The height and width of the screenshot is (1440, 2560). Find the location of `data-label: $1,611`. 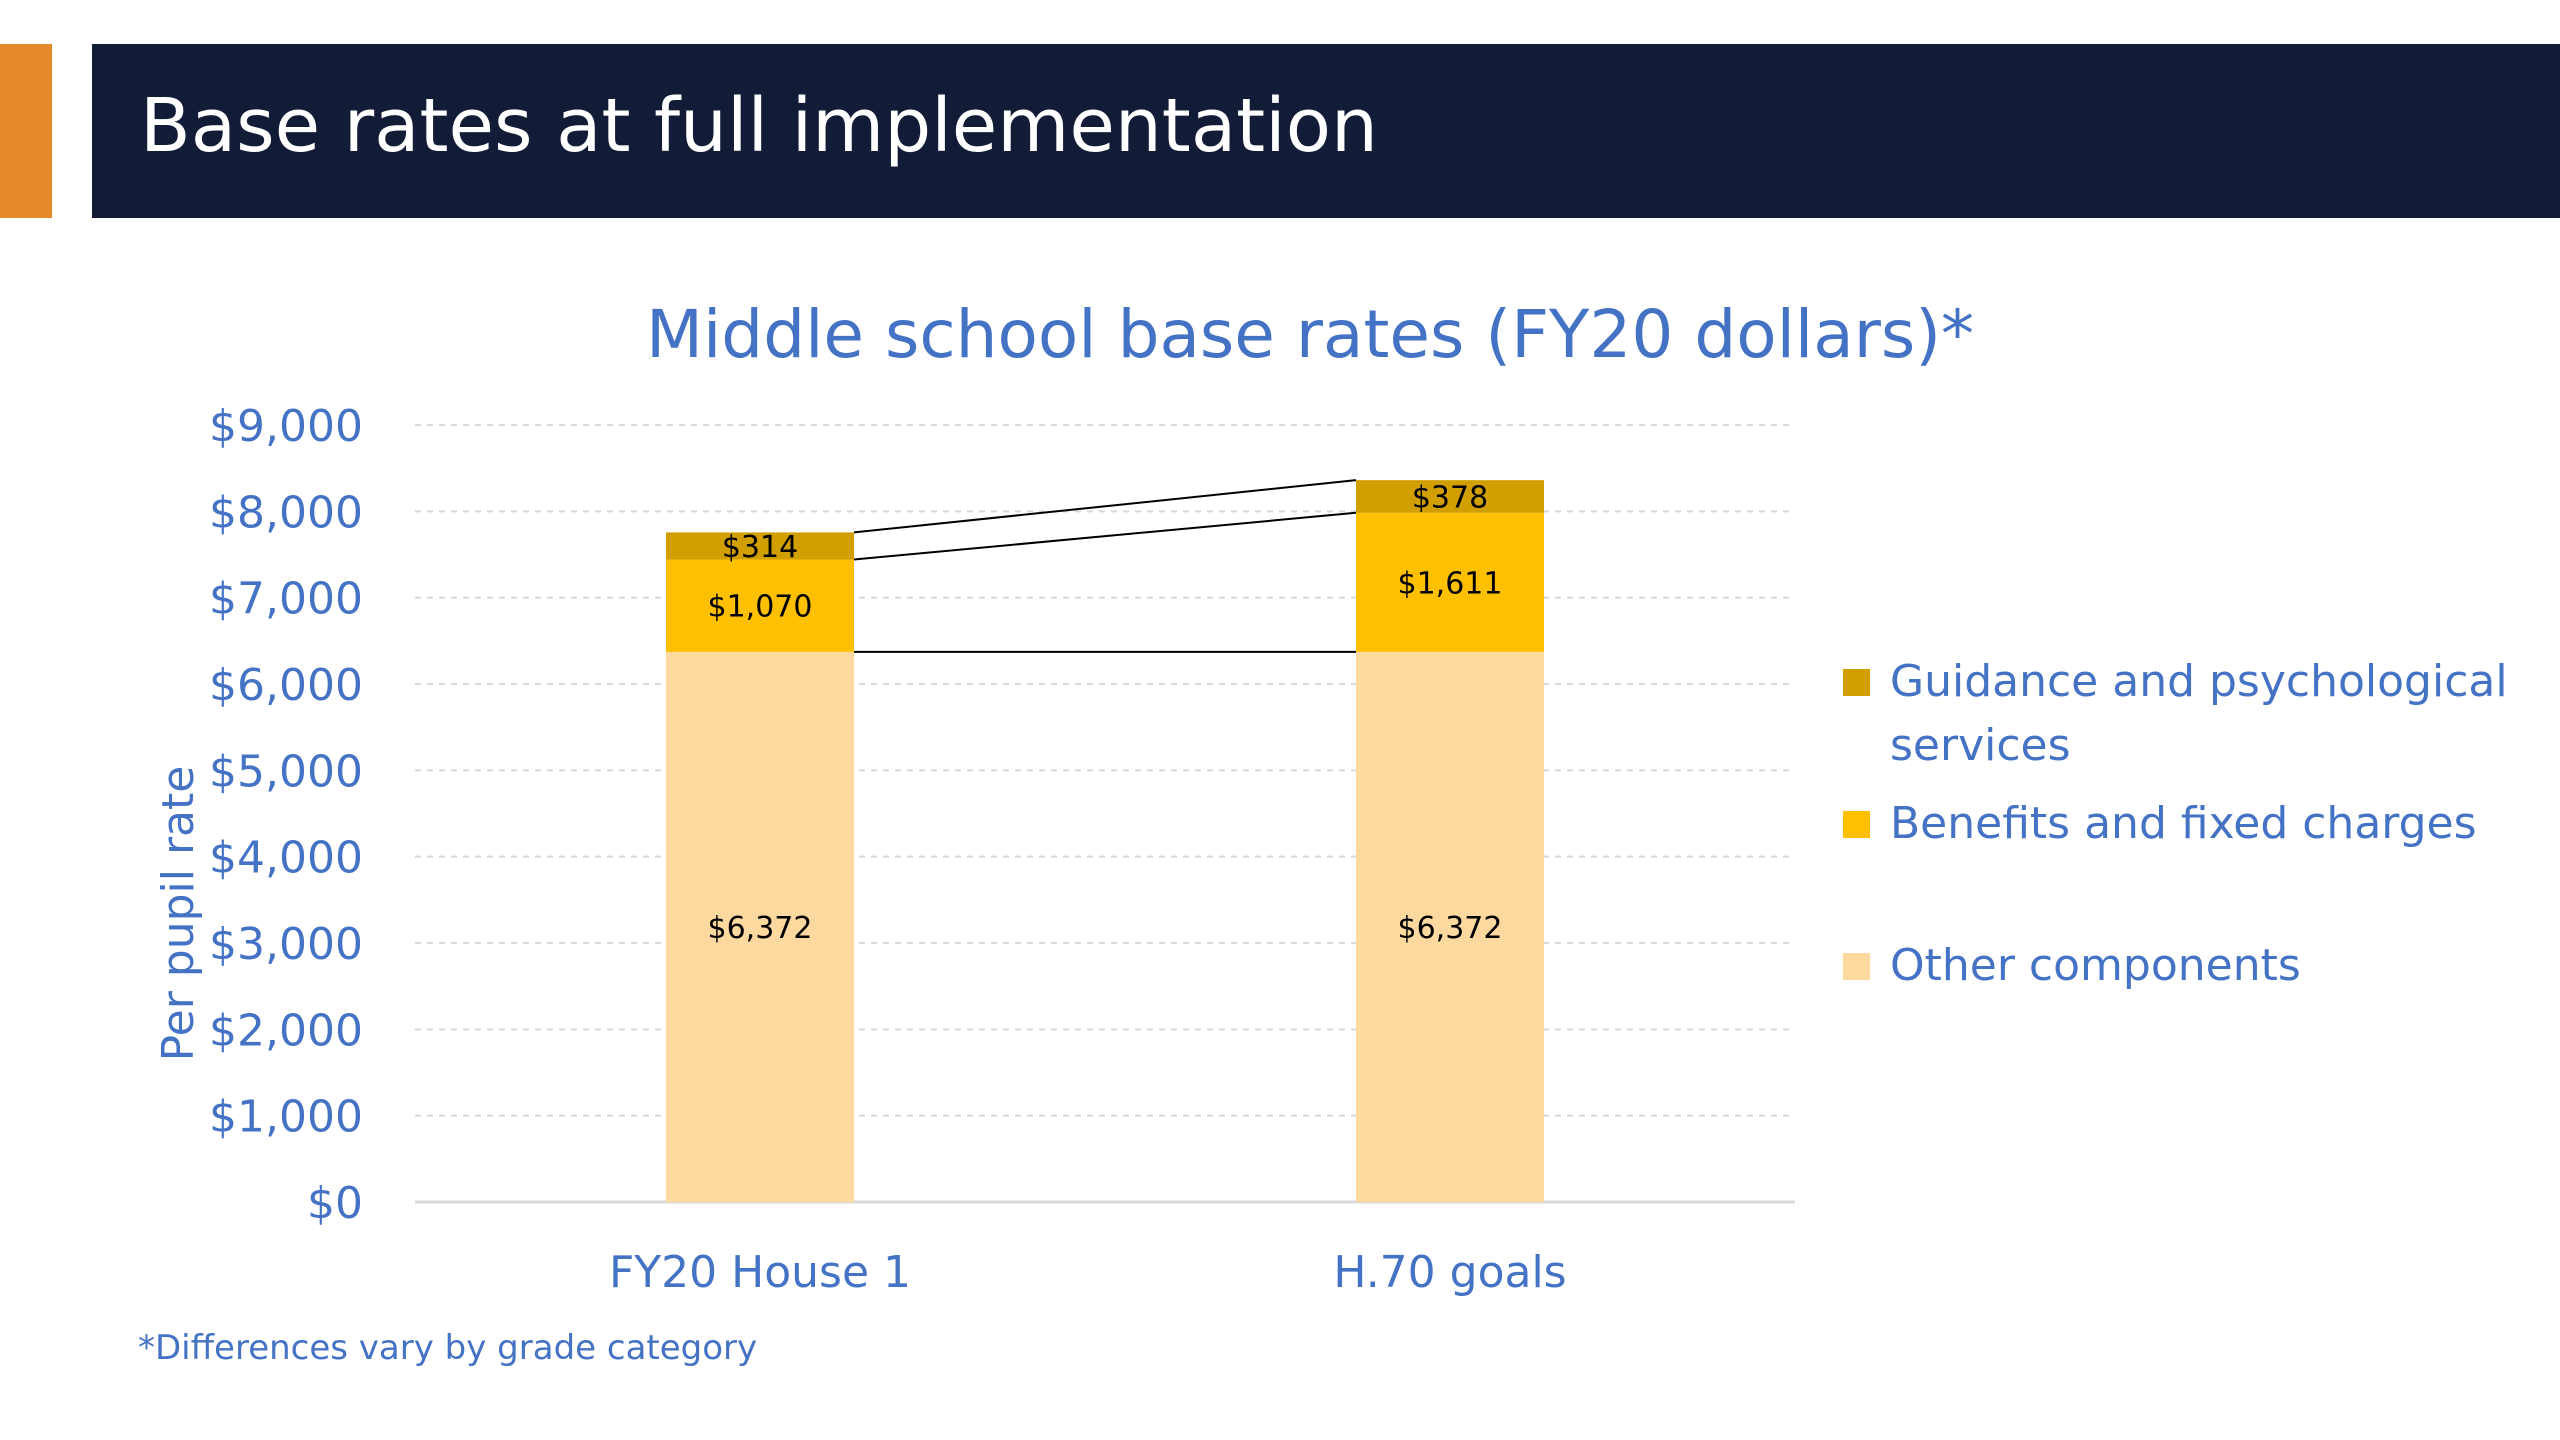

data-label: $1,611 is located at coordinates (1450, 583).